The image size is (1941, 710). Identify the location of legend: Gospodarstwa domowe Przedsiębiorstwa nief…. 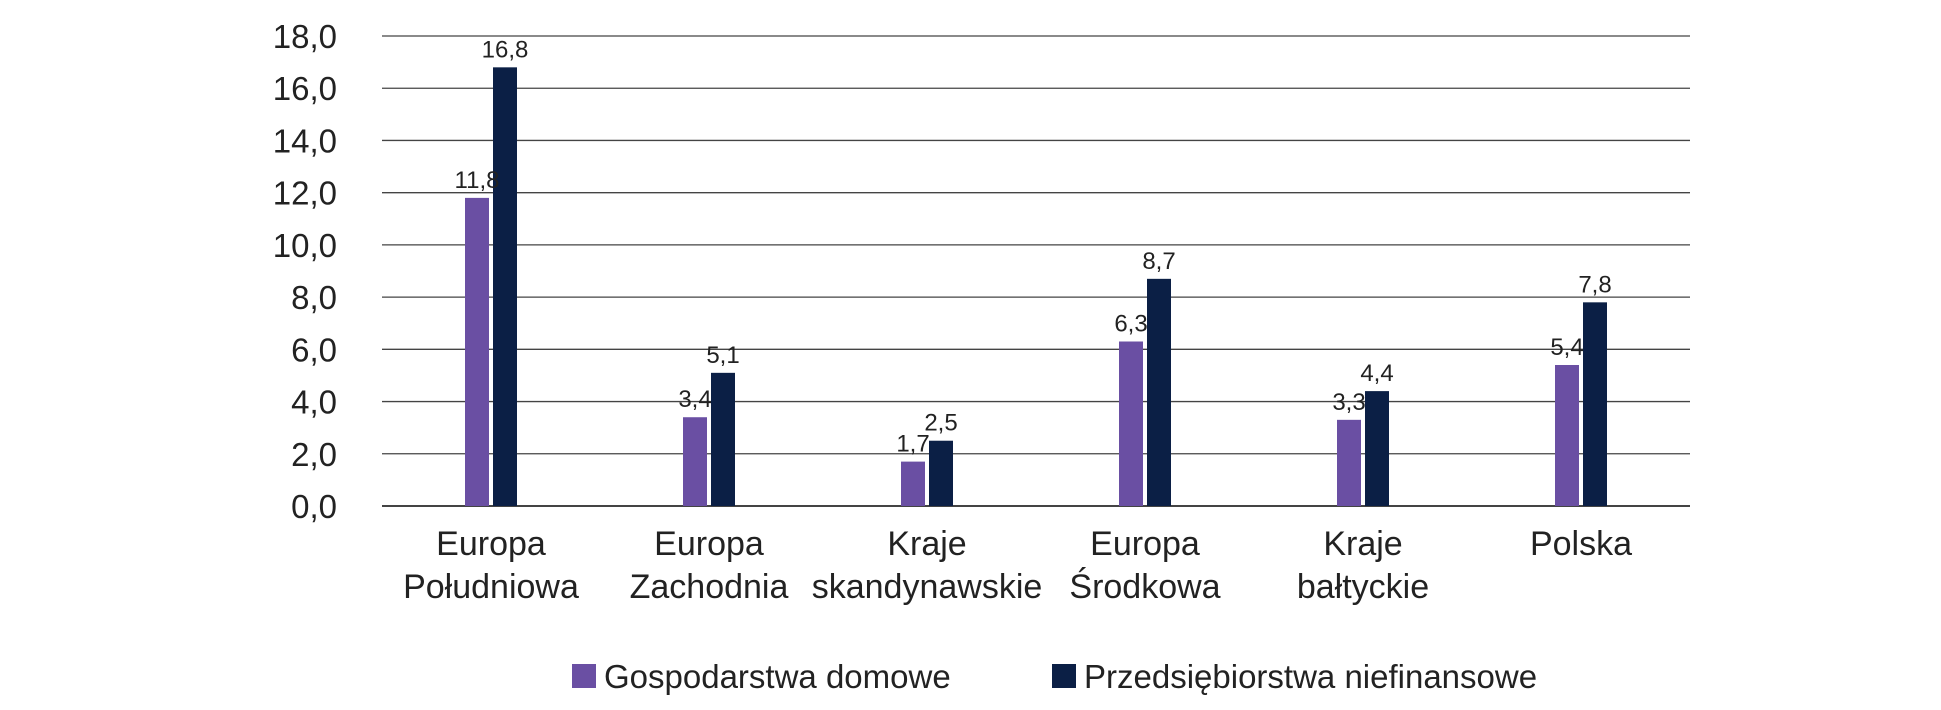
(1054, 676).